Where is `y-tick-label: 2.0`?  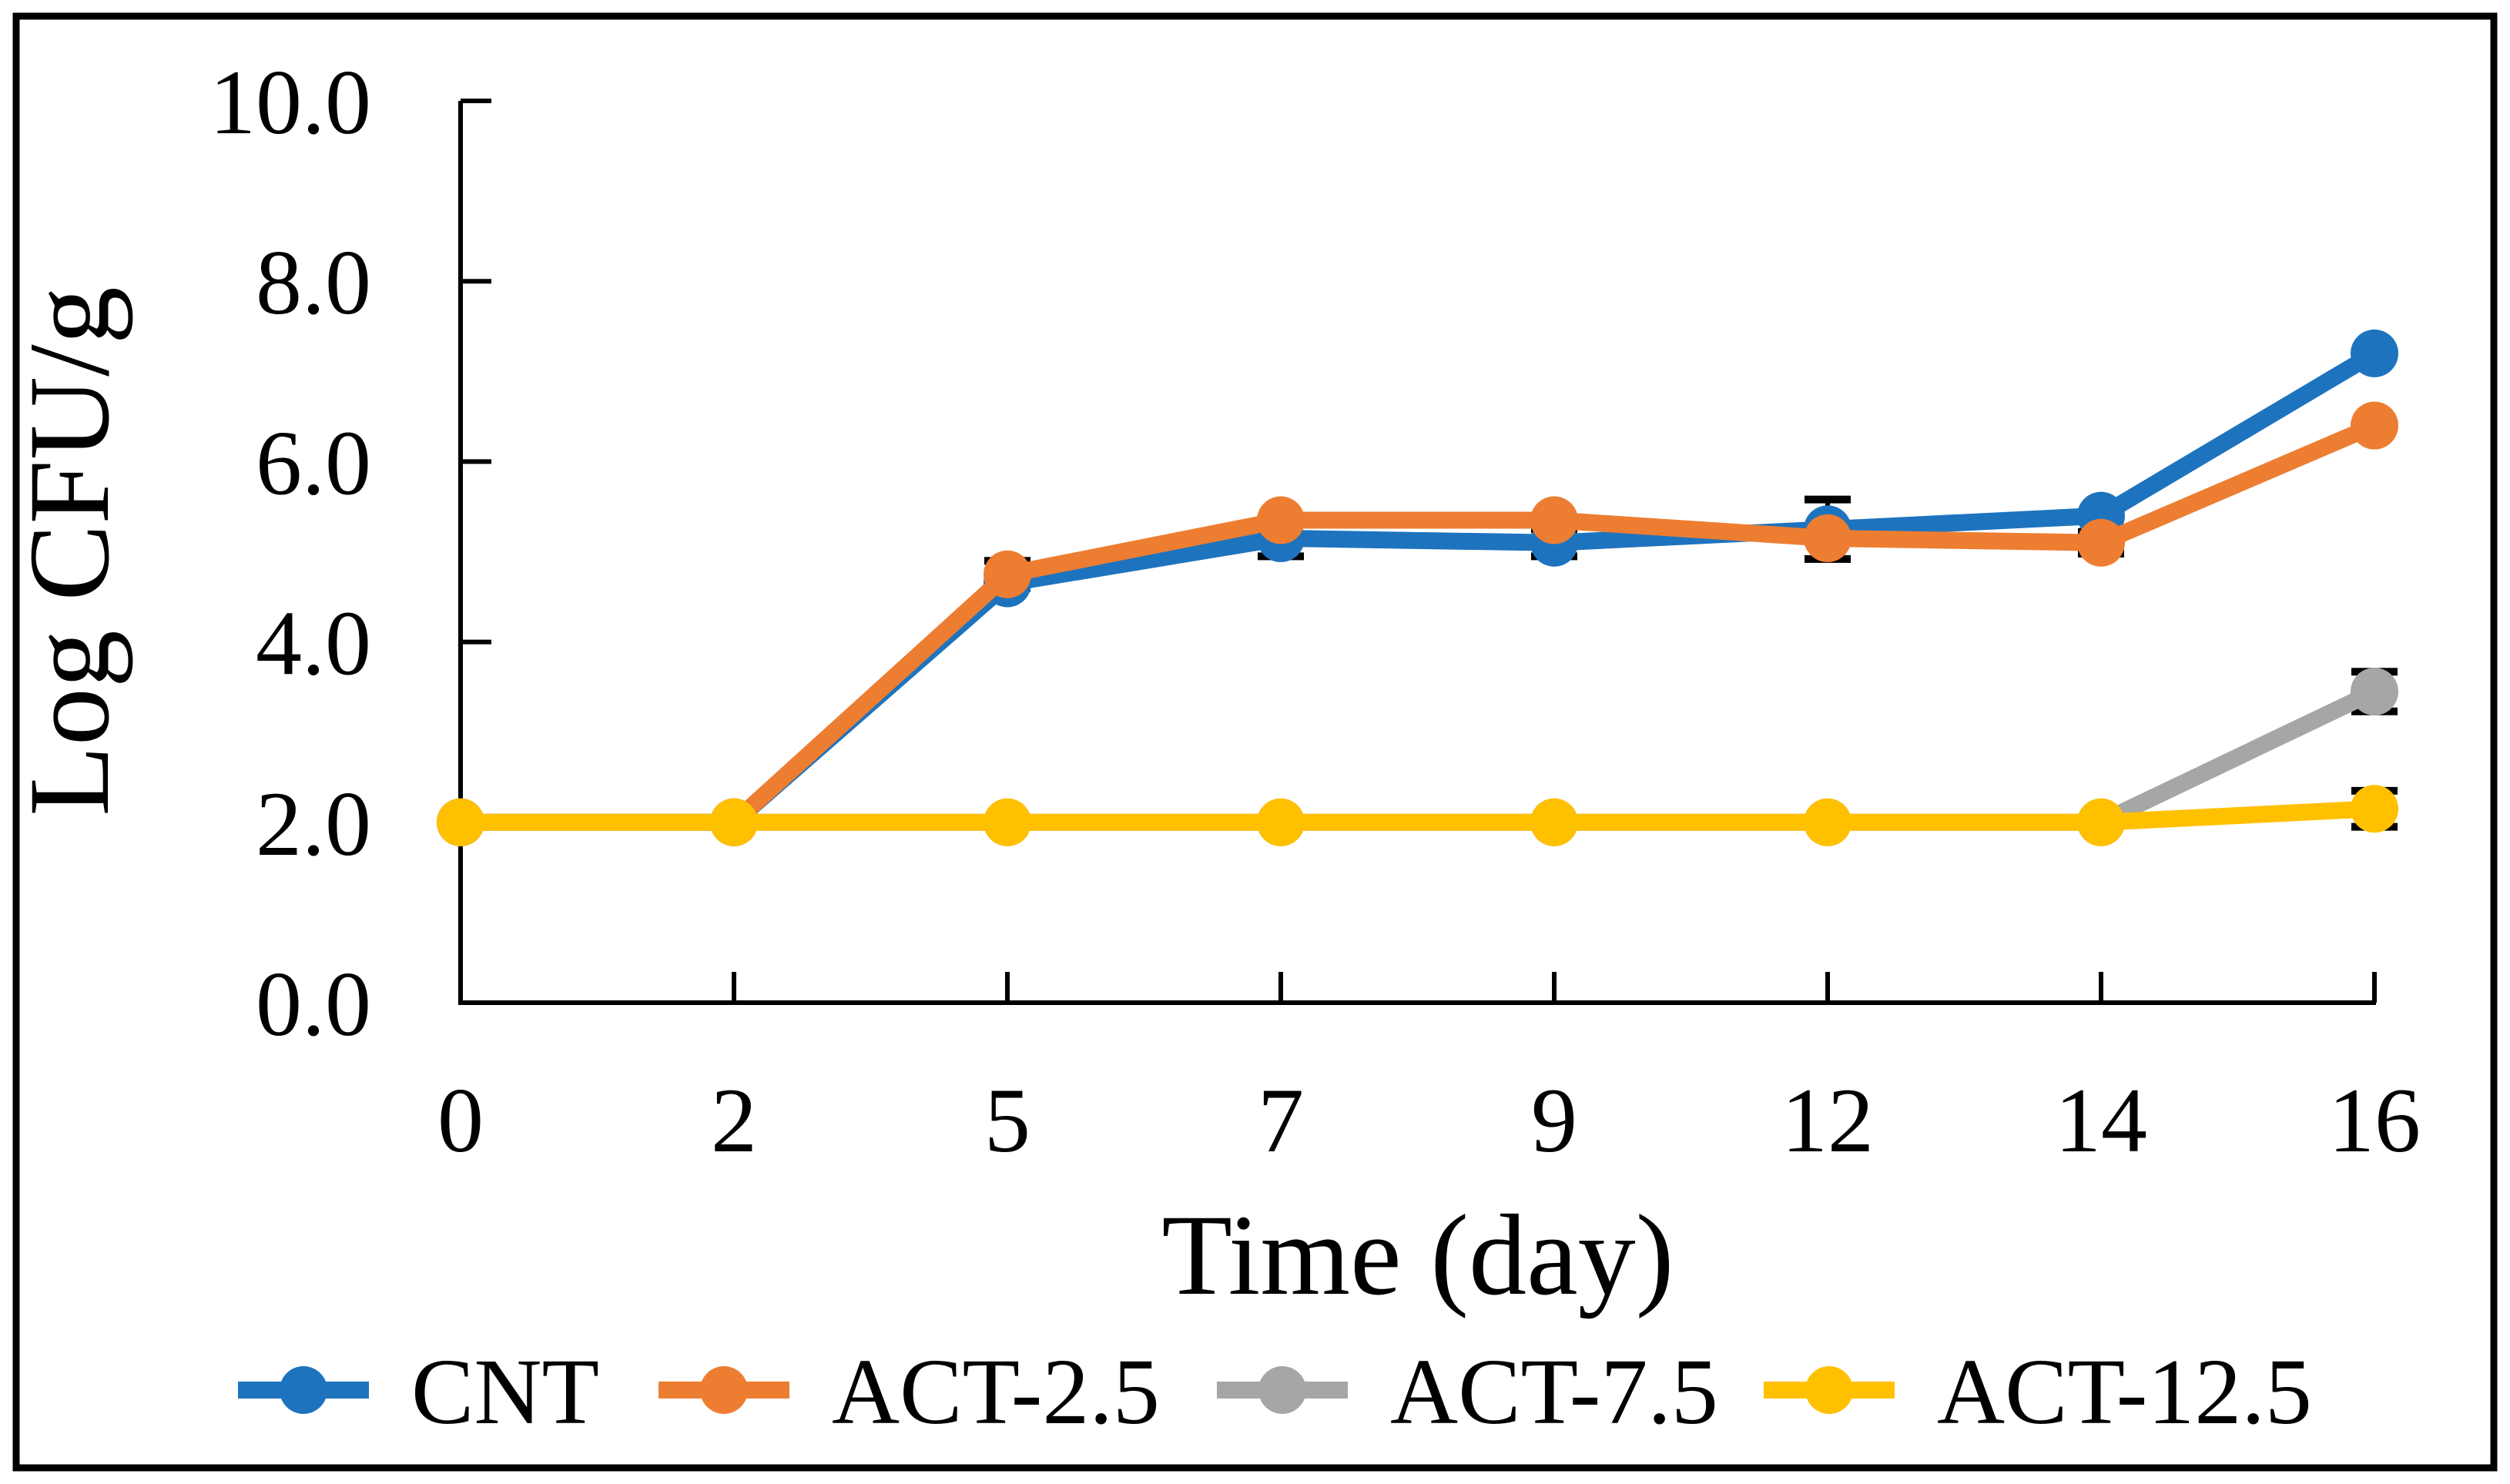
y-tick-label: 2.0 is located at coordinates (313, 823).